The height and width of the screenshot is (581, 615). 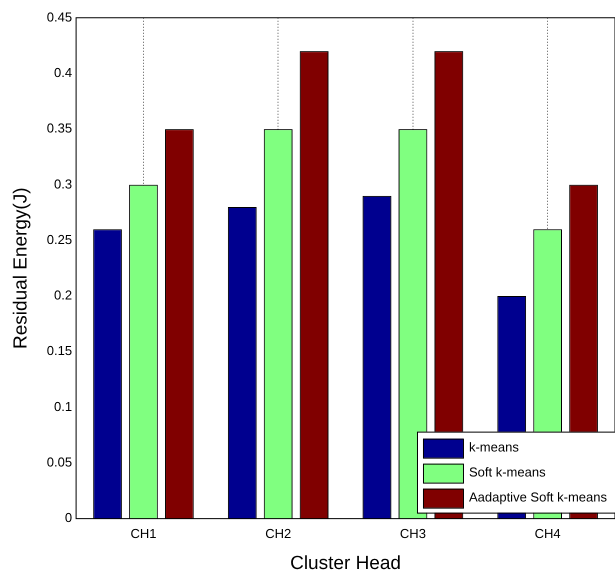 I want to click on legend-label: Aadaptive Soft k-means, so click(x=538, y=497).